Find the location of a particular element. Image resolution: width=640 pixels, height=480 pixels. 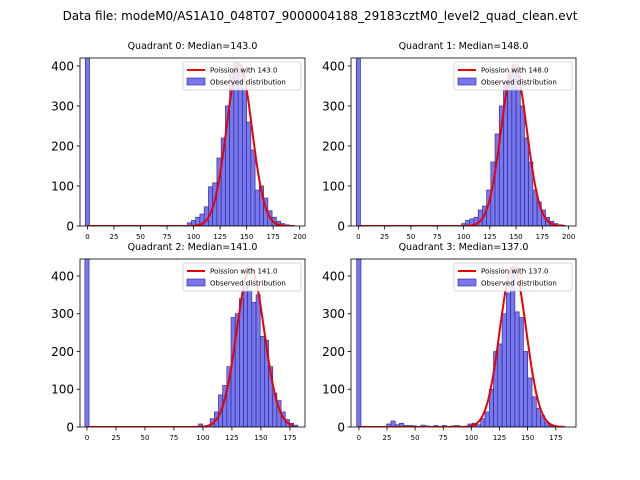

legend: Poission with 148.0 Observed distribution is located at coordinates (513, 76).